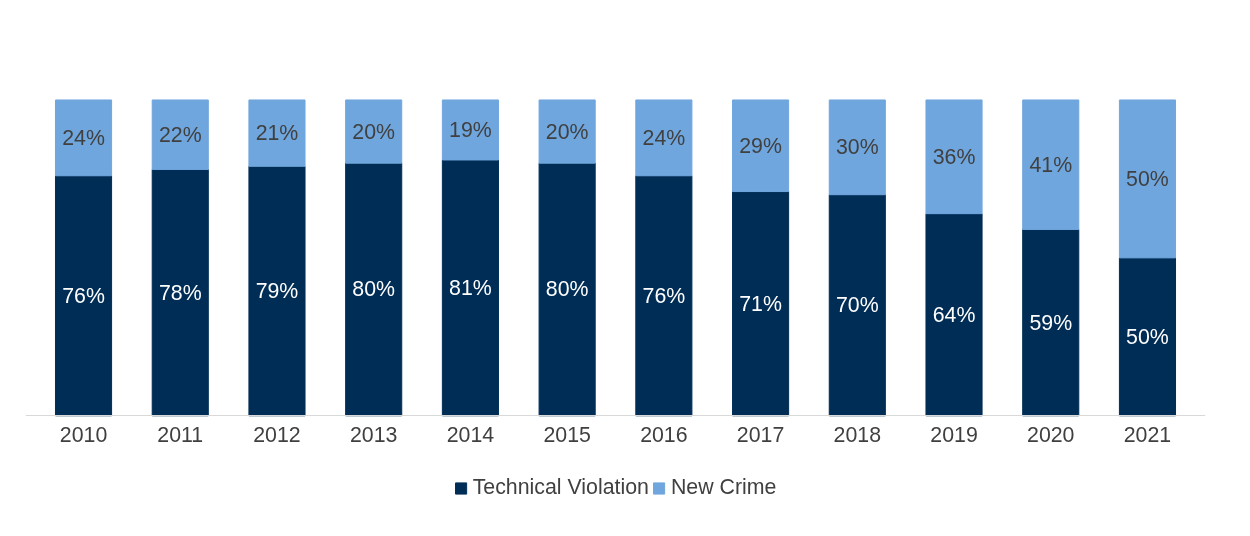 This screenshot has height=536, width=1250. I want to click on data-label: 21%, so click(277, 133).